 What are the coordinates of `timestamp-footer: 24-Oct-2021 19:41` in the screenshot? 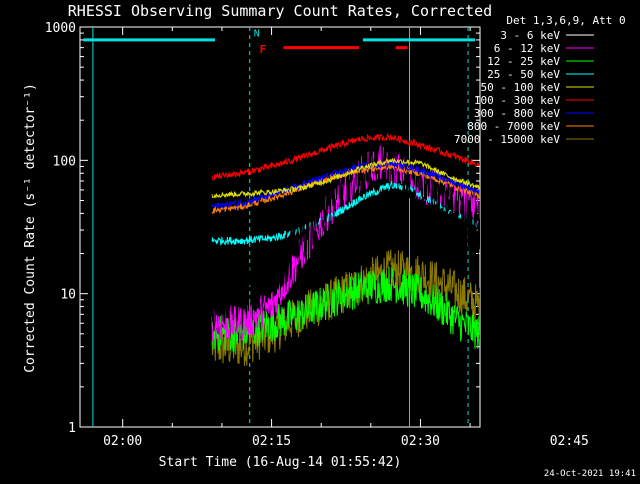 It's located at (590, 474).